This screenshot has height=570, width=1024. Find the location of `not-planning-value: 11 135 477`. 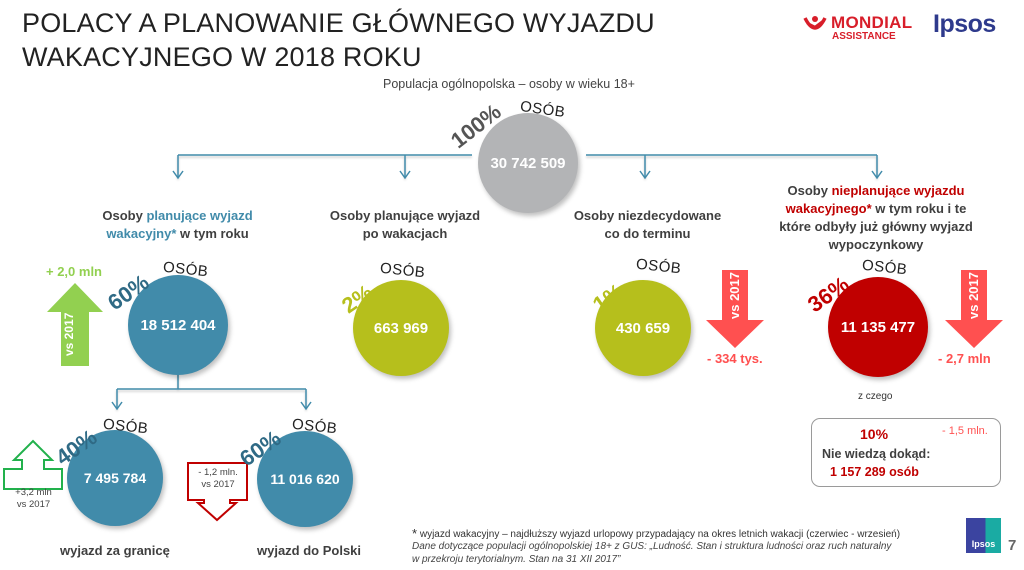

not-planning-value: 11 135 477 is located at coordinates (878, 327).